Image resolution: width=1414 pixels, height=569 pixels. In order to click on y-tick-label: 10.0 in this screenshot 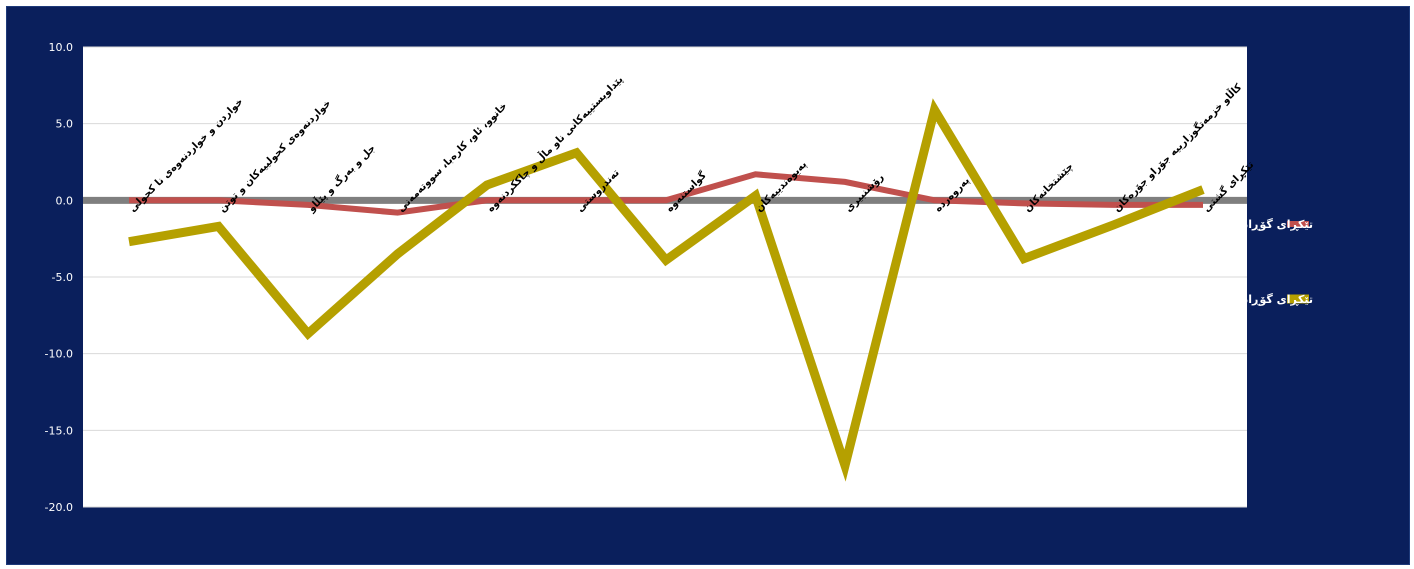, I will do `click(61, 47)`.